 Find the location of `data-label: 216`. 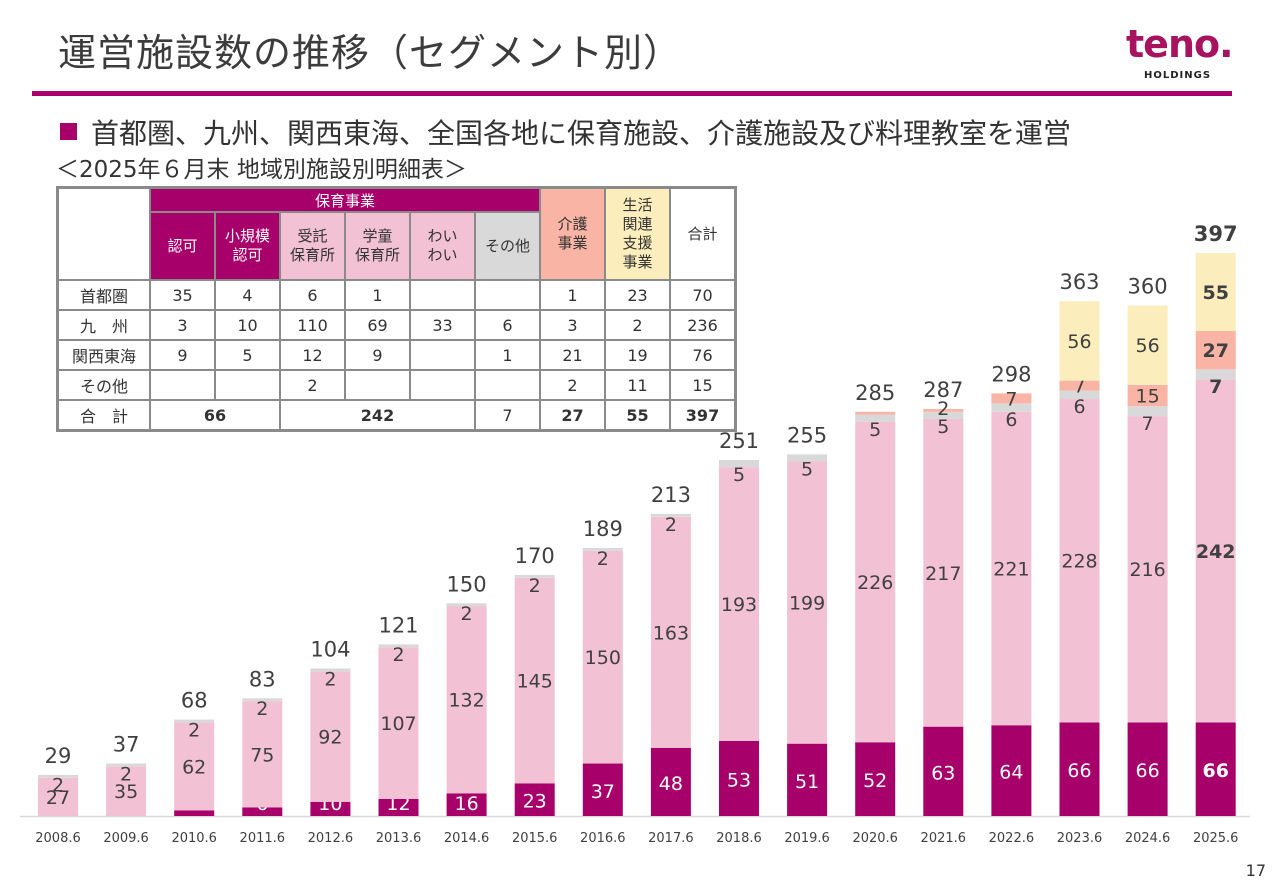

data-label: 216 is located at coordinates (1147, 570).